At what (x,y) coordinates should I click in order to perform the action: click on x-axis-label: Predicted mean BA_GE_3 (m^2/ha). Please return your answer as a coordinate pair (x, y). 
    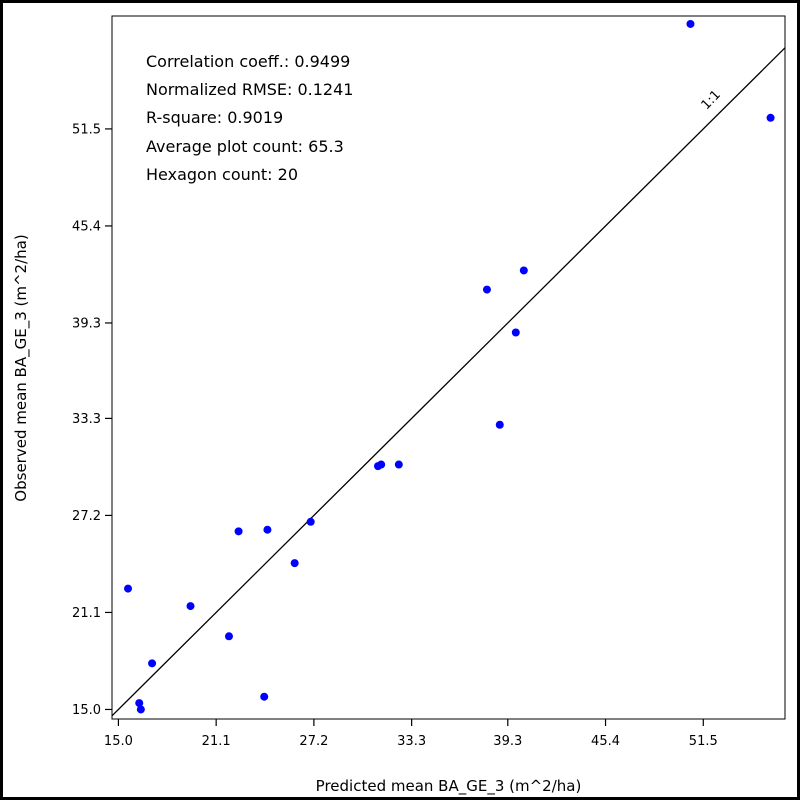
    Looking at the image, I should click on (449, 786).